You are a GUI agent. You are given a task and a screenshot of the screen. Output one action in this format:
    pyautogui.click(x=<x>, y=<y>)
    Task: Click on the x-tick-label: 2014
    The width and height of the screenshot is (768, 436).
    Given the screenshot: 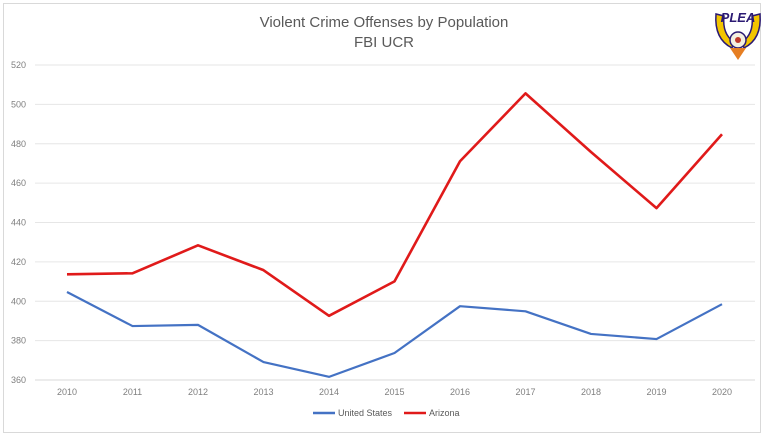 What is the action you would take?
    pyautogui.click(x=329, y=392)
    